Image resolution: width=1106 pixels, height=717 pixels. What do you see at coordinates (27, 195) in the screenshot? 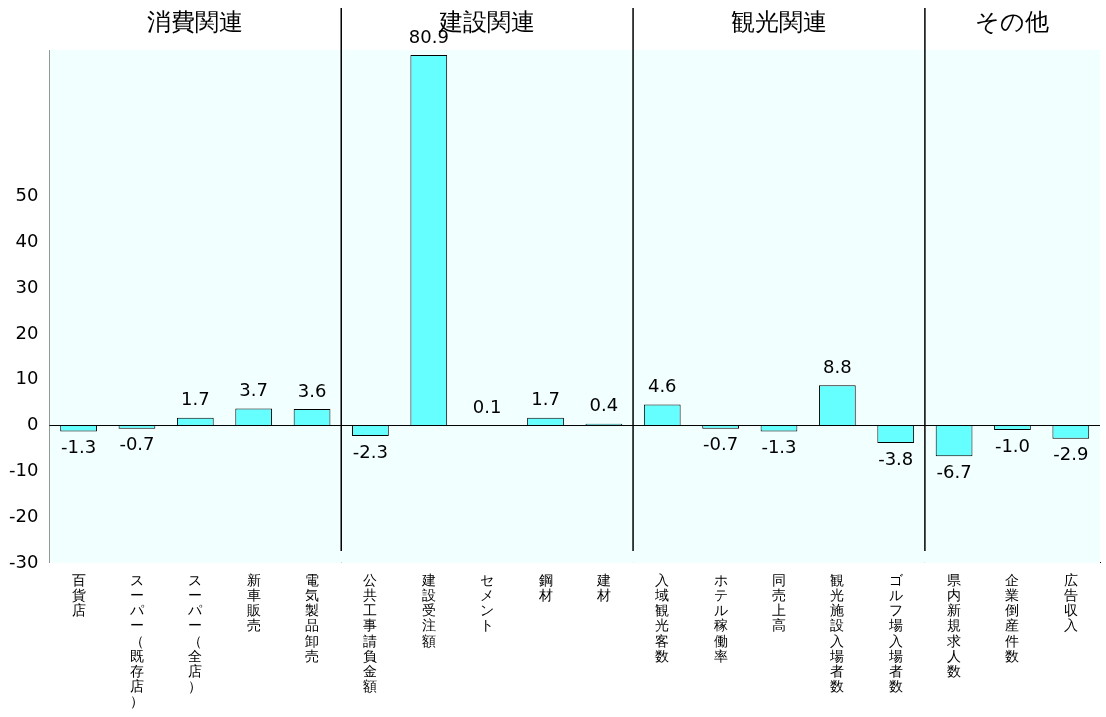
I see `y-tick-label: 50` at bounding box center [27, 195].